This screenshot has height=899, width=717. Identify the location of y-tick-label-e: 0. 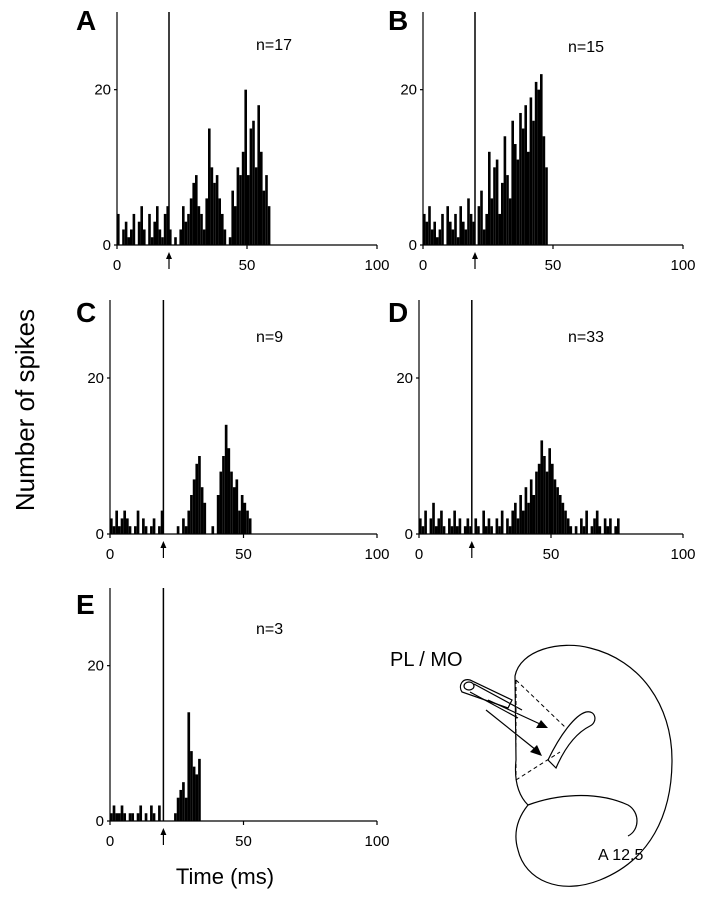
(100, 821).